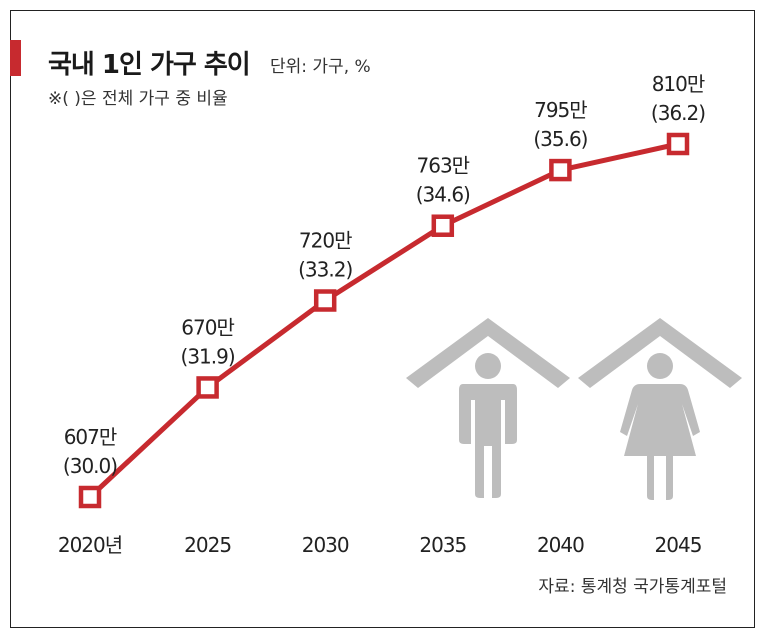  What do you see at coordinates (660, 409) in the screenshot?
I see `house-woman-icon` at bounding box center [660, 409].